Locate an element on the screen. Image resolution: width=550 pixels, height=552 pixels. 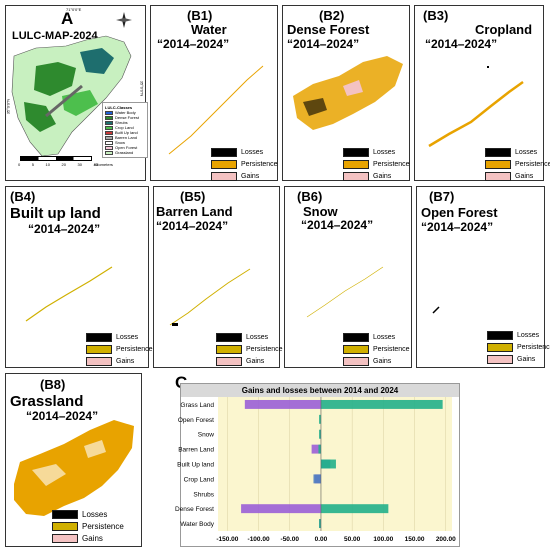
x-tick-label: 50.00 is located at coordinates (352, 539).